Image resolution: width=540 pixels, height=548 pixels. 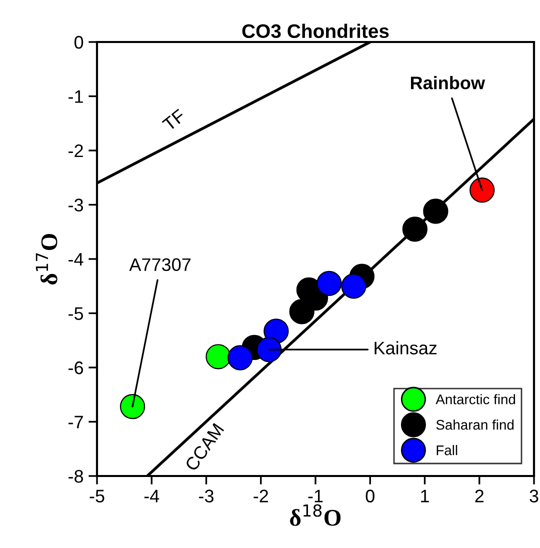 What do you see at coordinates (160, 265) in the screenshot?
I see `annotation: A77307` at bounding box center [160, 265].